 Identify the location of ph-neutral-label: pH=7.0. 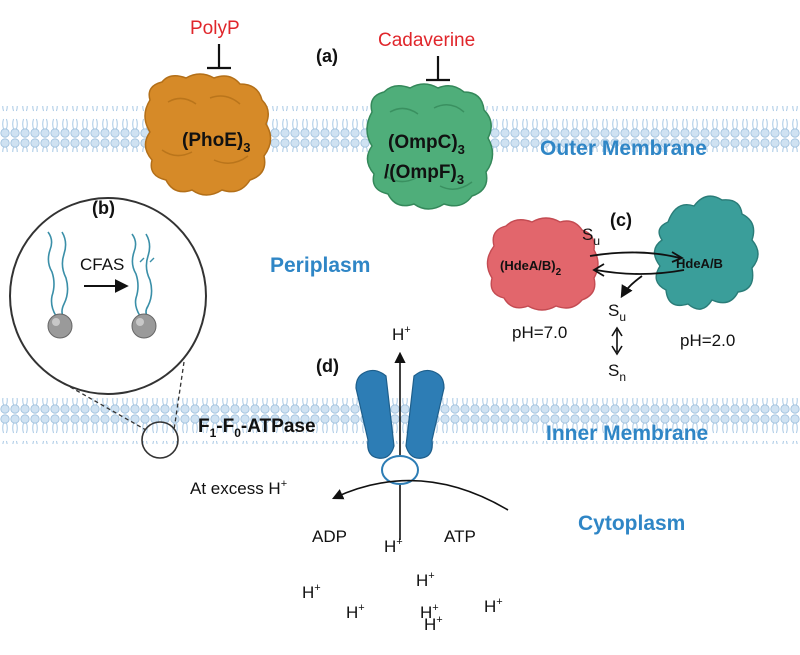
(539, 332).